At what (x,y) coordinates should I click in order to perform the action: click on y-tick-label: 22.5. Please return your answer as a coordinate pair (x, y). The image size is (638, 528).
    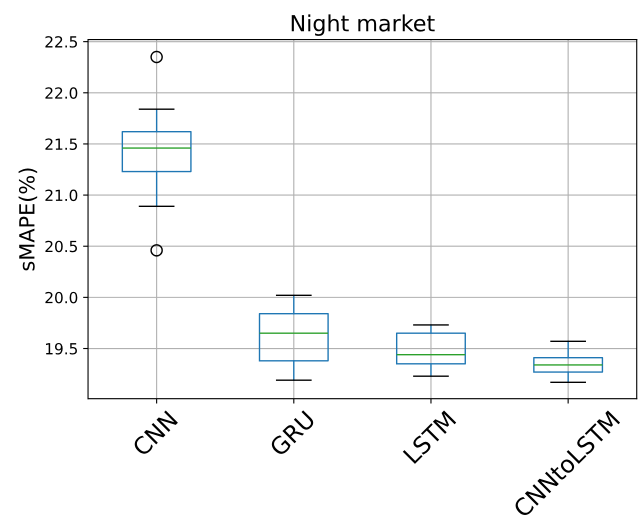
    Looking at the image, I should click on (61, 42).